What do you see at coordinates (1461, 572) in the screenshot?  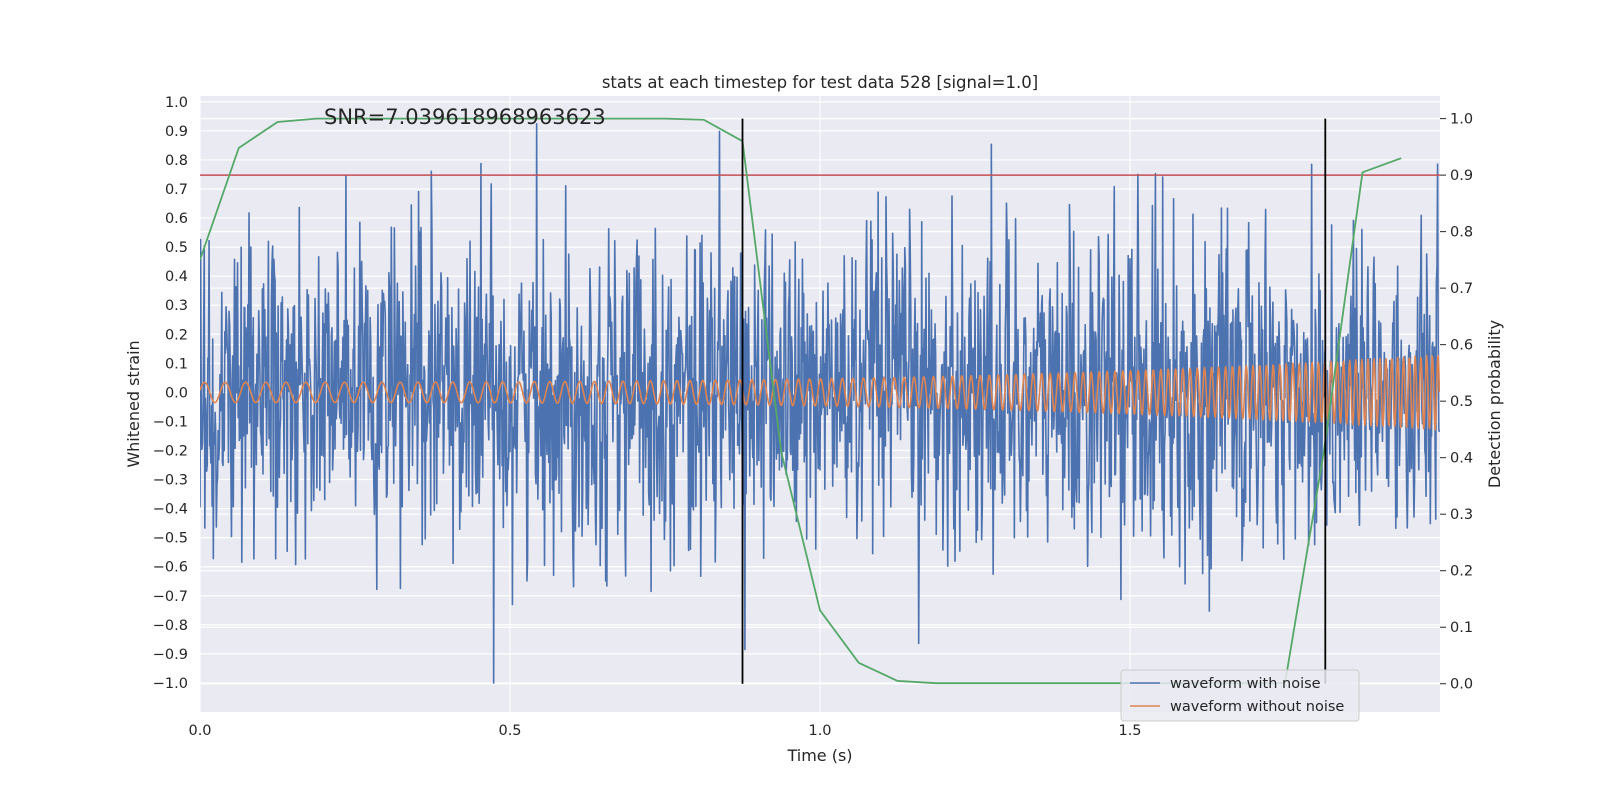 I see `y2-tick-label: 0.2` at bounding box center [1461, 572].